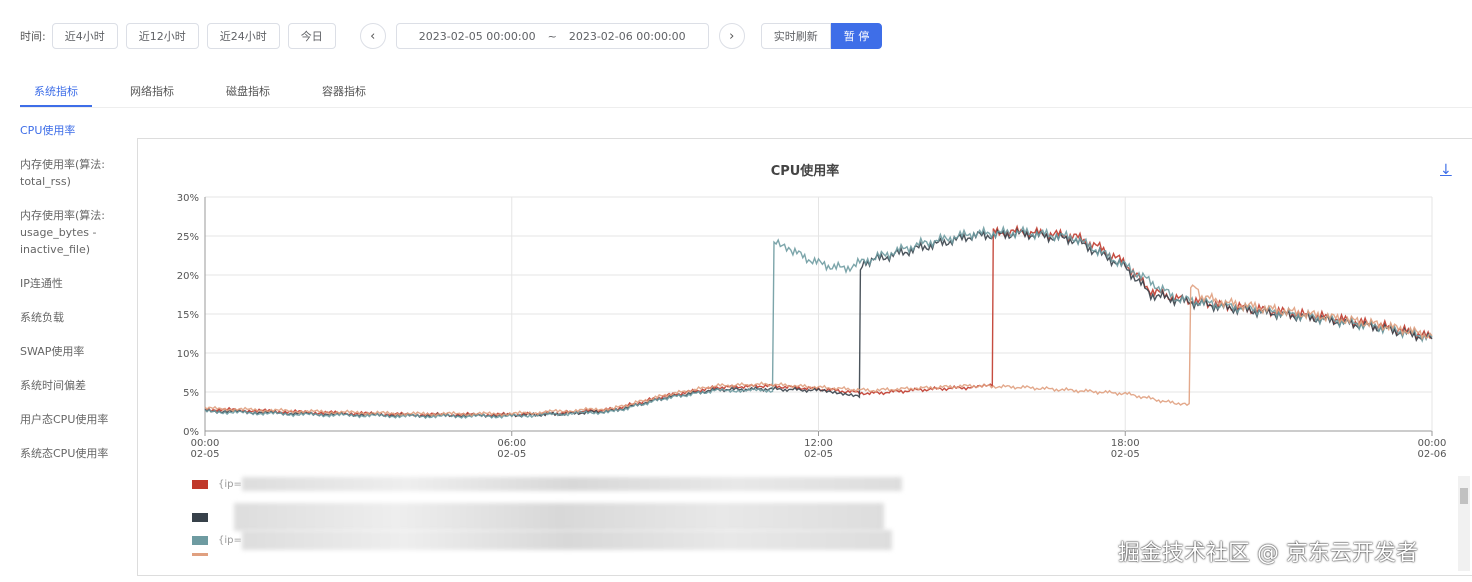 This screenshot has height=582, width=1472. Describe the element at coordinates (62, 232) in the screenshot. I see `sidebar-item-mem-usage: 内存使用率(算法: usage_bytes - inactive_file)` at that location.